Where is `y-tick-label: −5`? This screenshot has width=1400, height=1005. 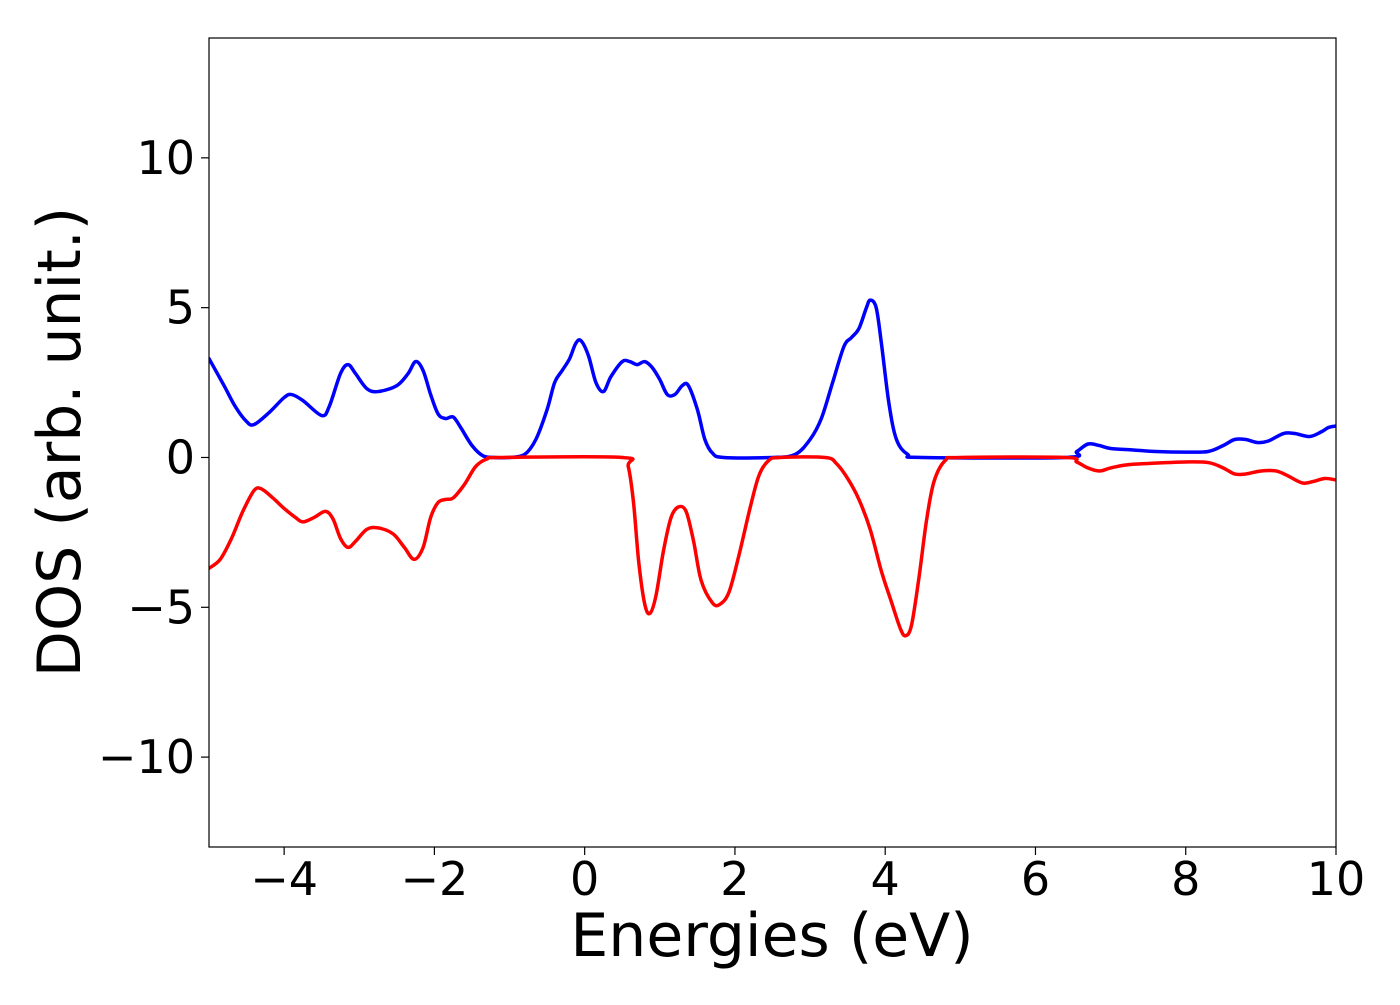
y-tick-label: −5 is located at coordinates (161, 607).